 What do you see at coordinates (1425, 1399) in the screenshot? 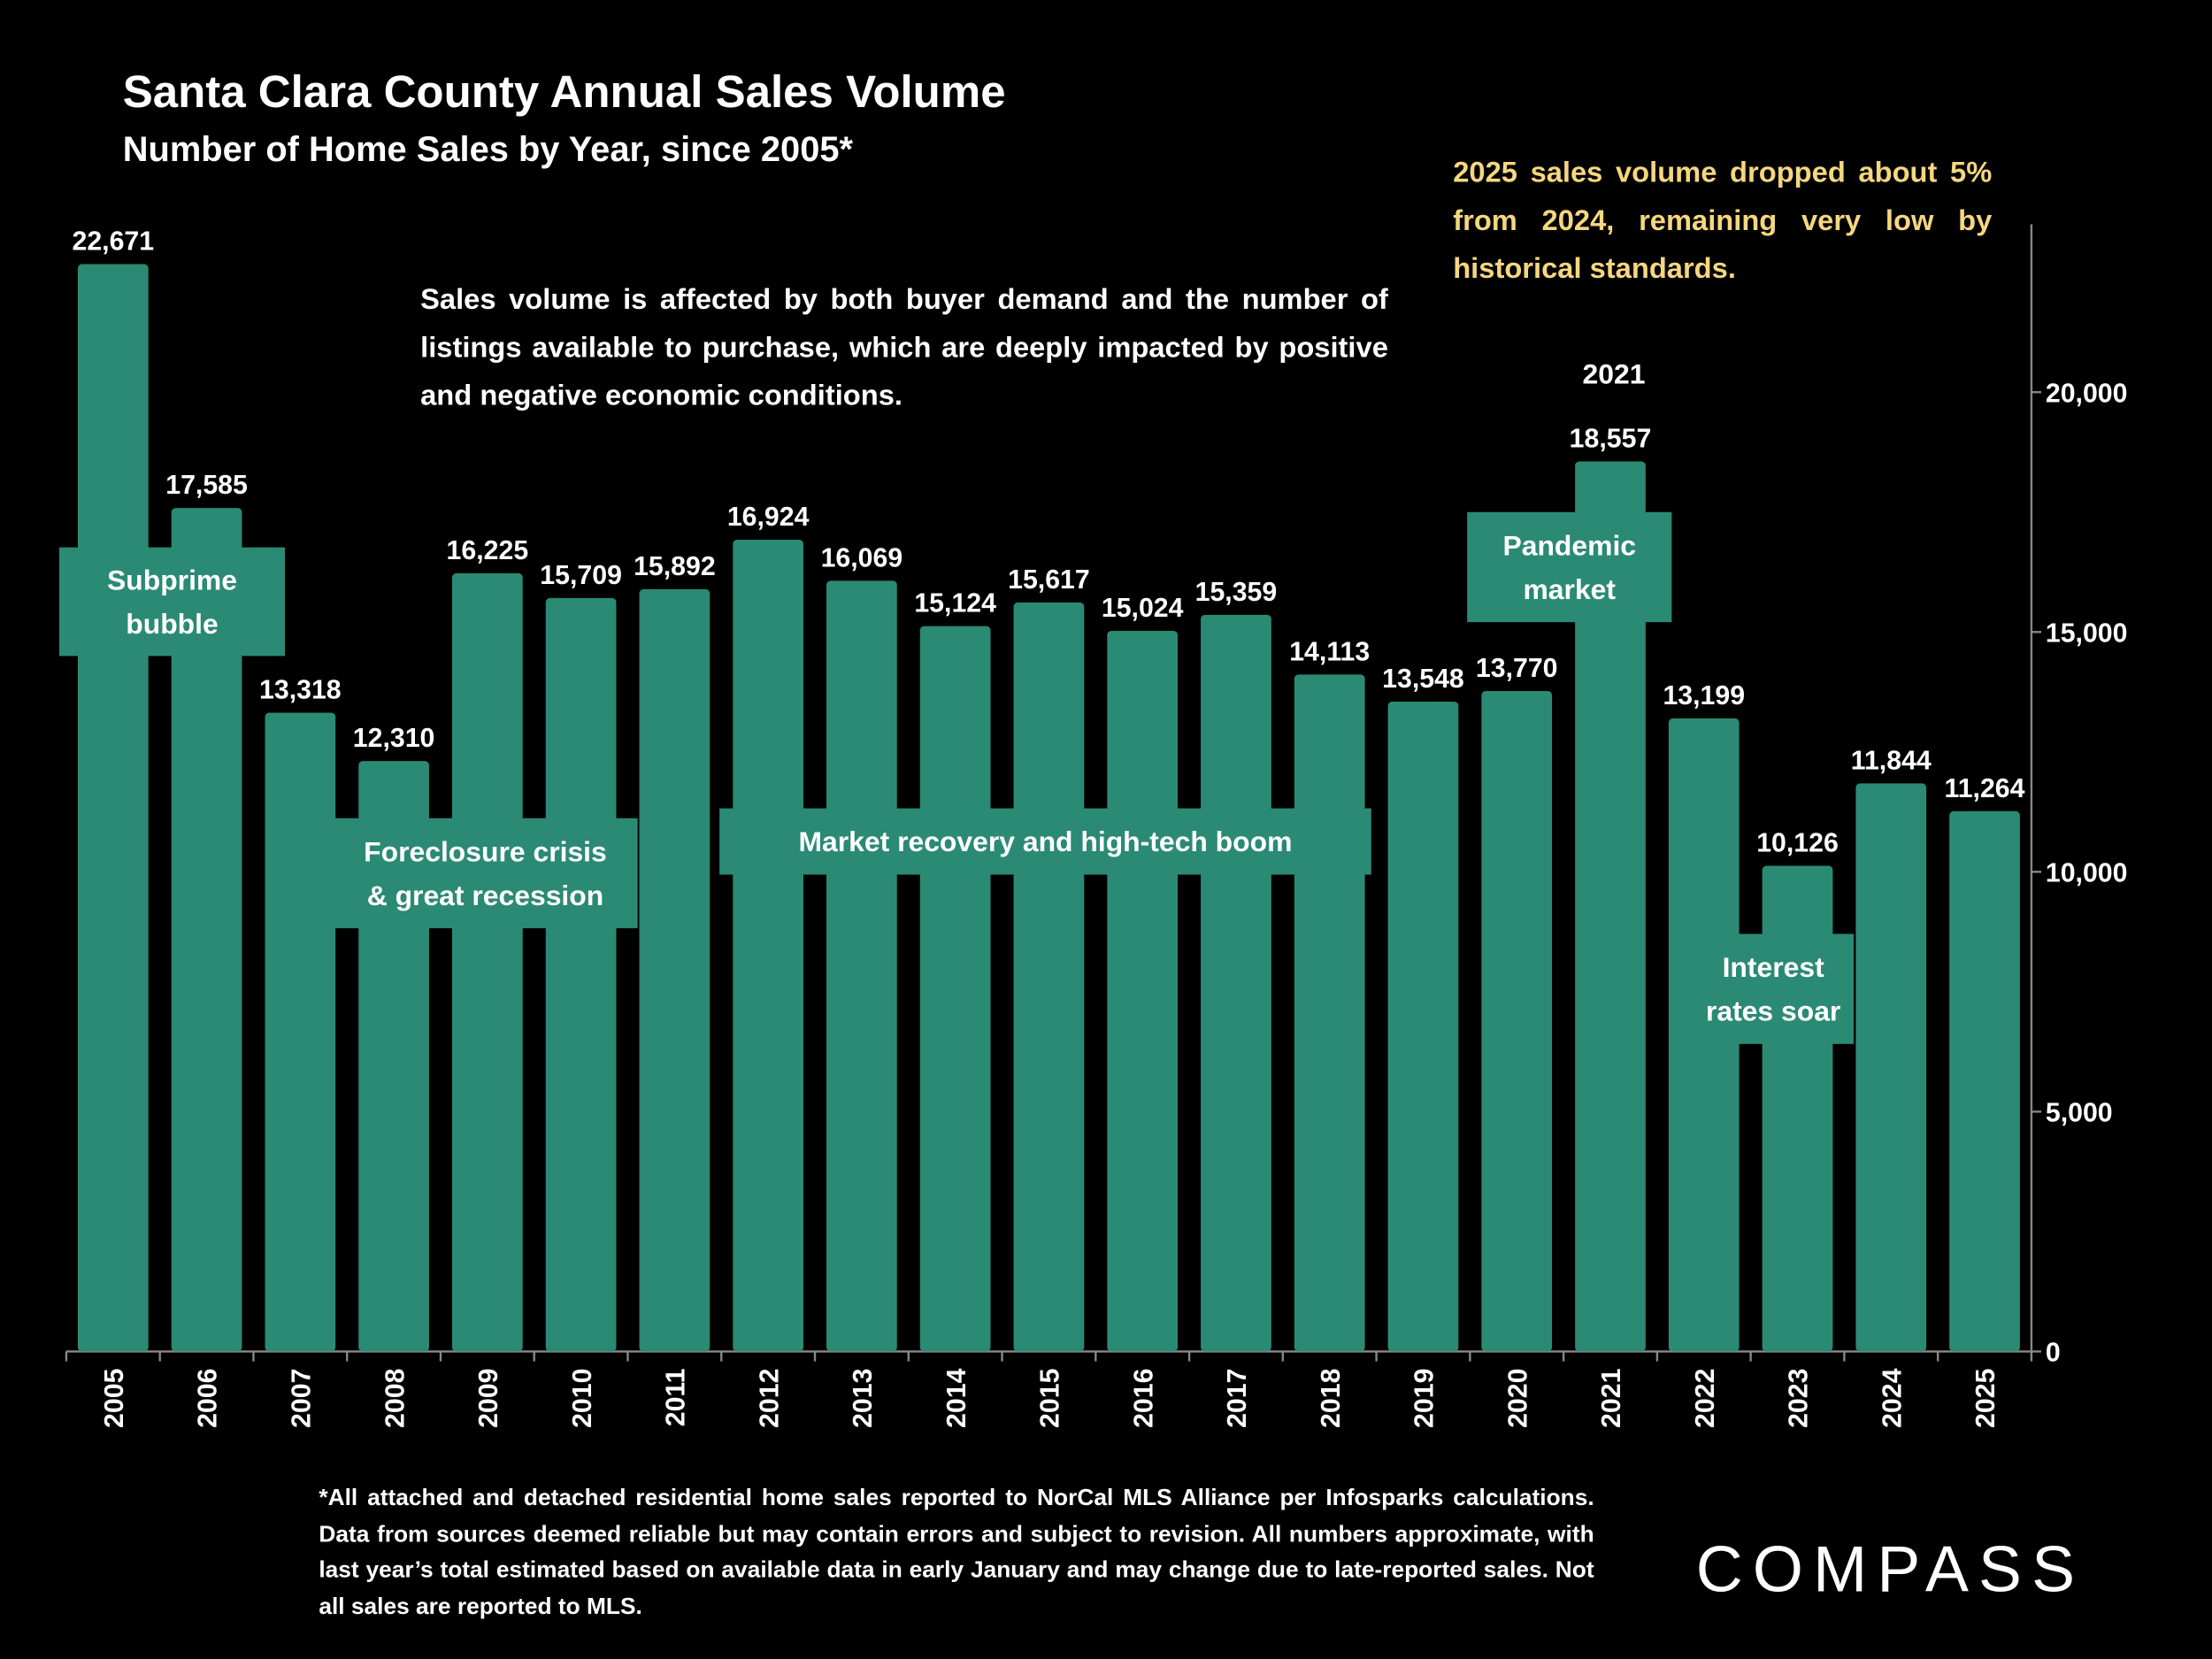
I see `x-tick-label: 2019` at bounding box center [1425, 1399].